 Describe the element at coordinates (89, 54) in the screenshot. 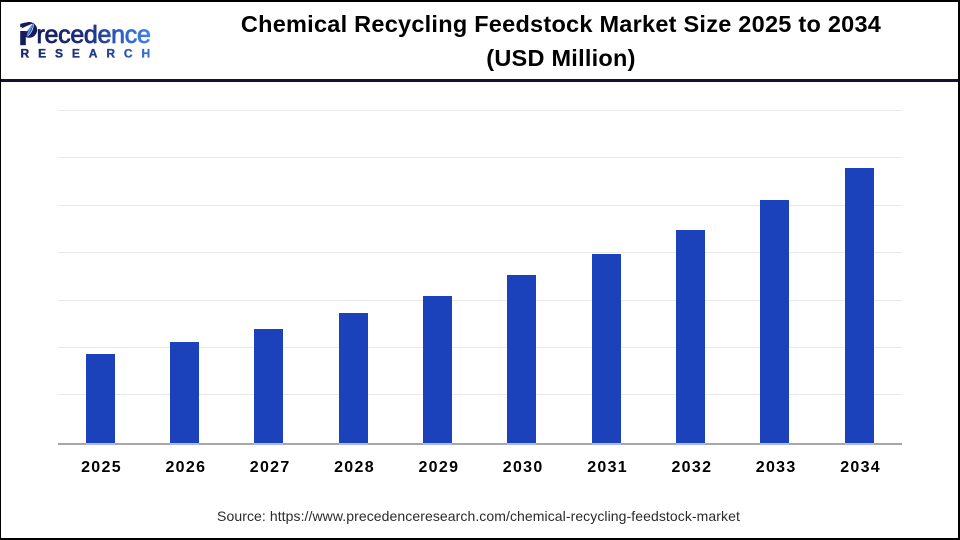

I see `svg-text: RESEARCH` at that location.